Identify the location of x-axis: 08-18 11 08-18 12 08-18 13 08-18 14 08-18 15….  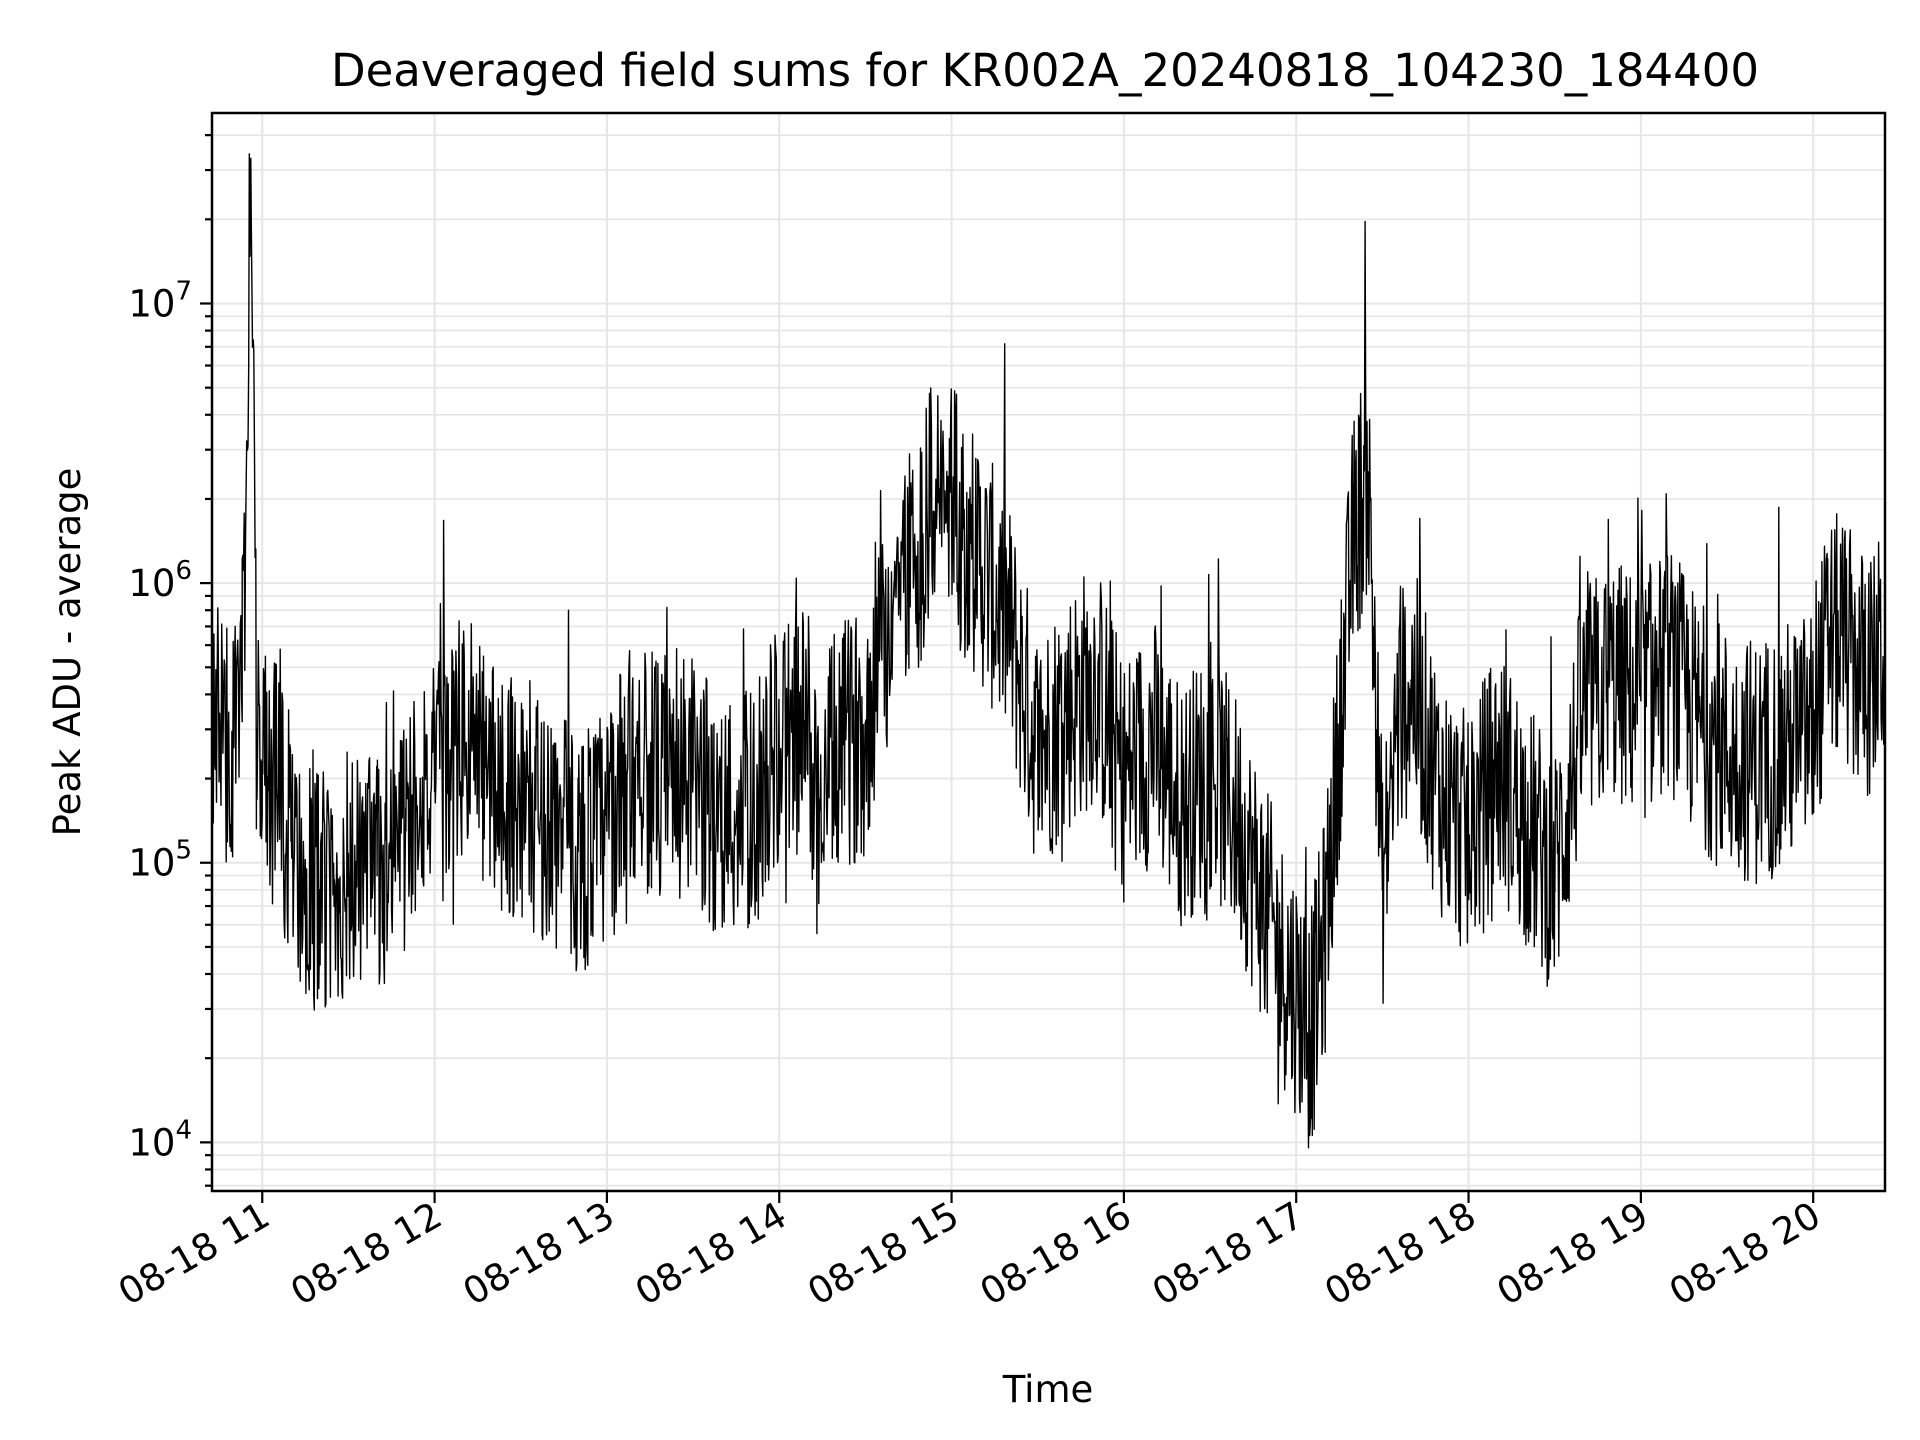
(969, 1252).